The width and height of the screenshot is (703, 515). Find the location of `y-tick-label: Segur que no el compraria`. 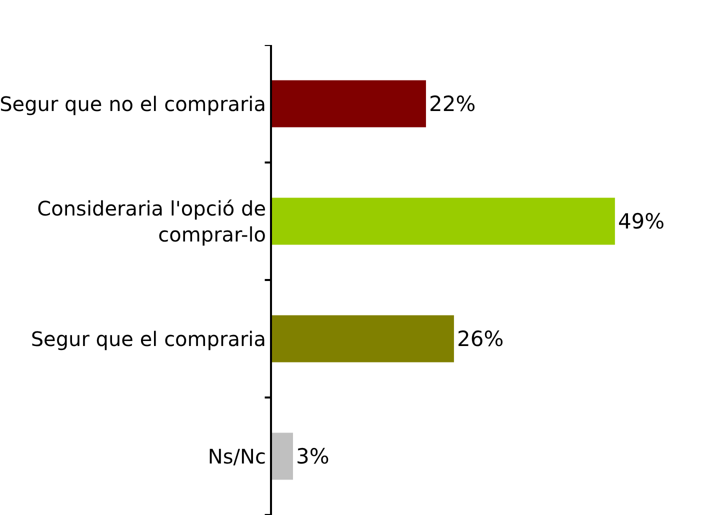

y-tick-label: Segur que no el compraria is located at coordinates (133, 104).